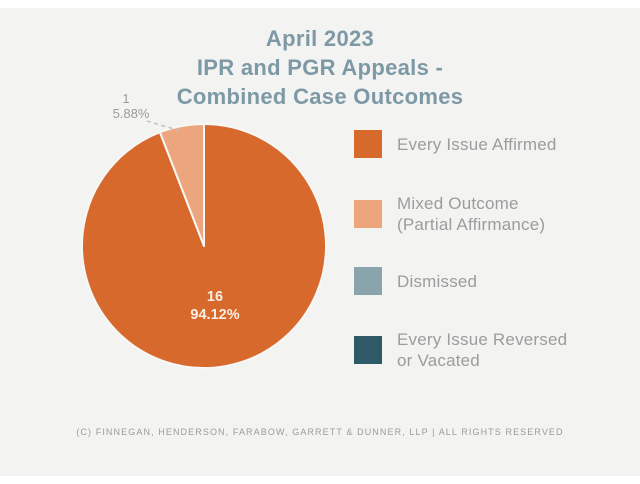 Image resolution: width=640 pixels, height=484 pixels. I want to click on legend-swatch-dismissed, so click(368, 281).